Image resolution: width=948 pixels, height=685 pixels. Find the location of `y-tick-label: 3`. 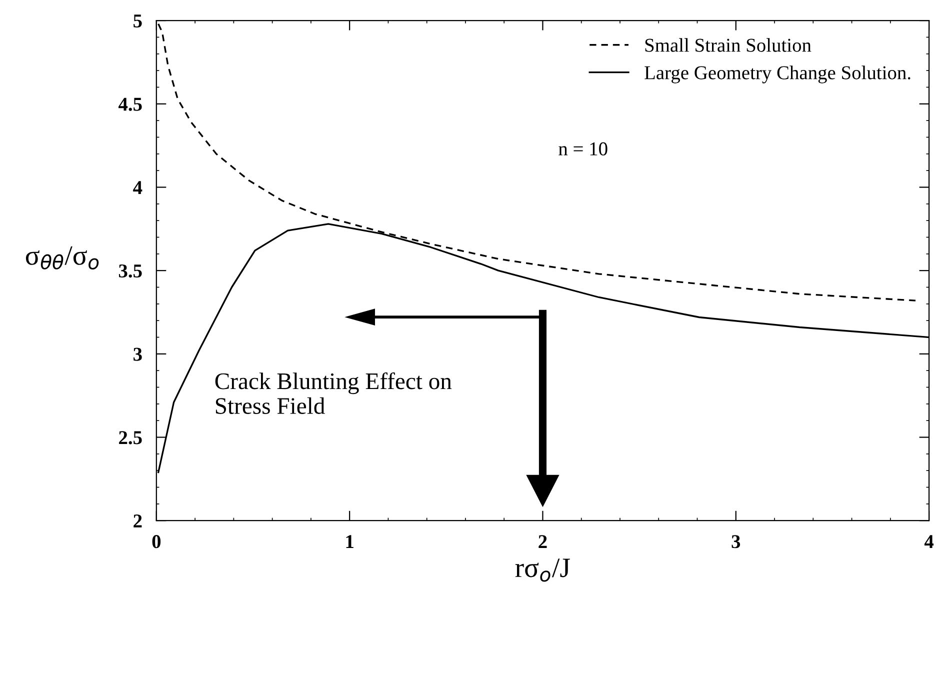

y-tick-label: 3 is located at coordinates (138, 354).